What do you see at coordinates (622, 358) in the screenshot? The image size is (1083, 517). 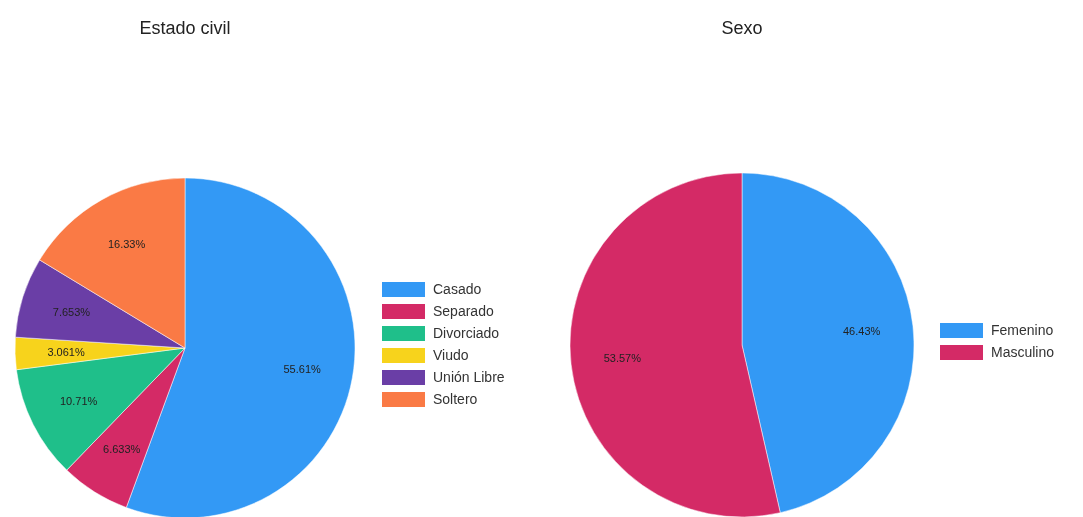 I see `data-label: 53.57%` at bounding box center [622, 358].